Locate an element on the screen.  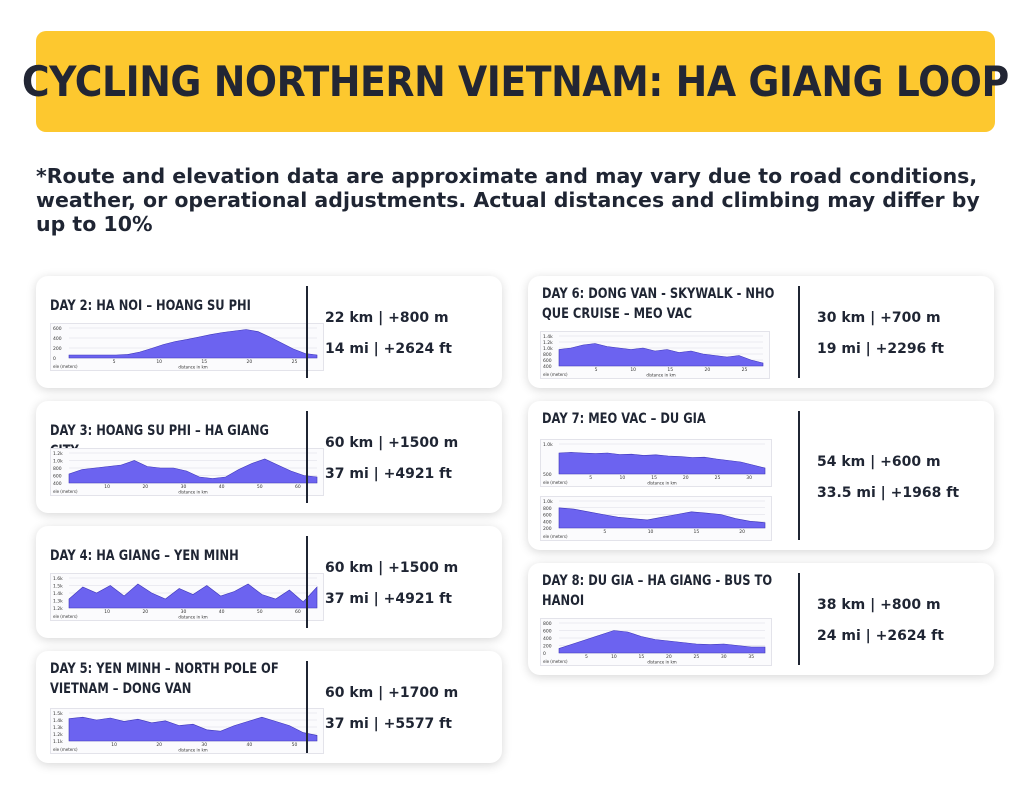
metric-stat: 60 km | +1700 m is located at coordinates (392, 693).